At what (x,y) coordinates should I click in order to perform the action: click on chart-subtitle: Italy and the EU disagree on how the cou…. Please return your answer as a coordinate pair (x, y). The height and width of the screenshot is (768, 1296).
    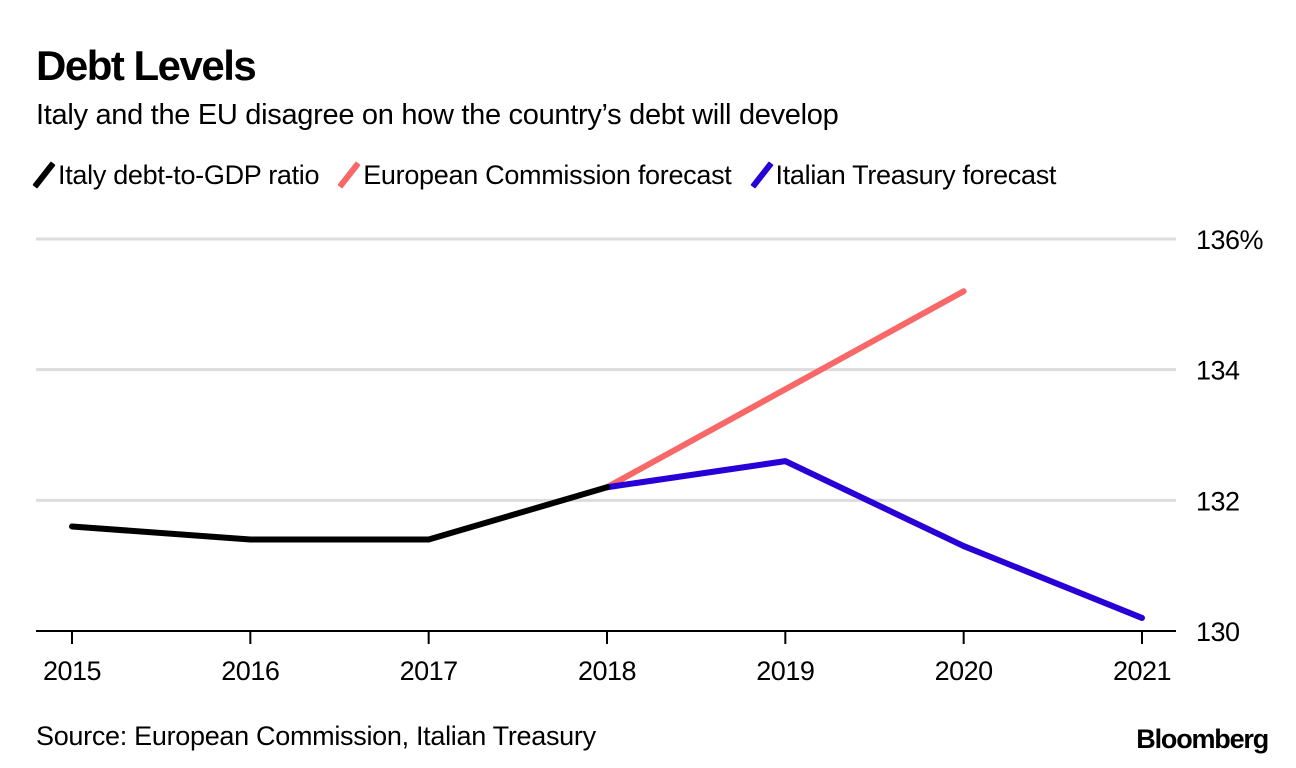
    Looking at the image, I should click on (437, 115).